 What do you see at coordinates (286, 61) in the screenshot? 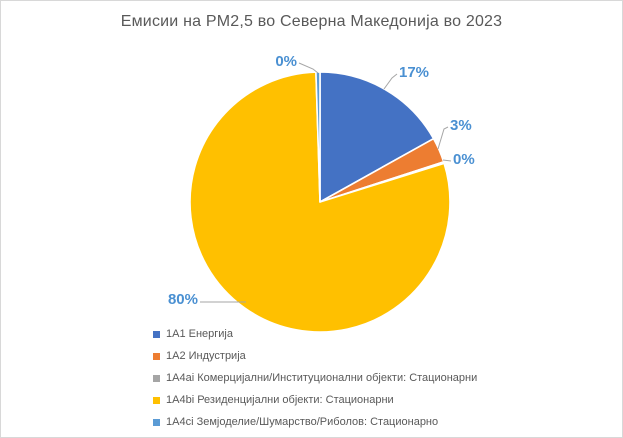
I see `data-label-5: 0%` at bounding box center [286, 61].